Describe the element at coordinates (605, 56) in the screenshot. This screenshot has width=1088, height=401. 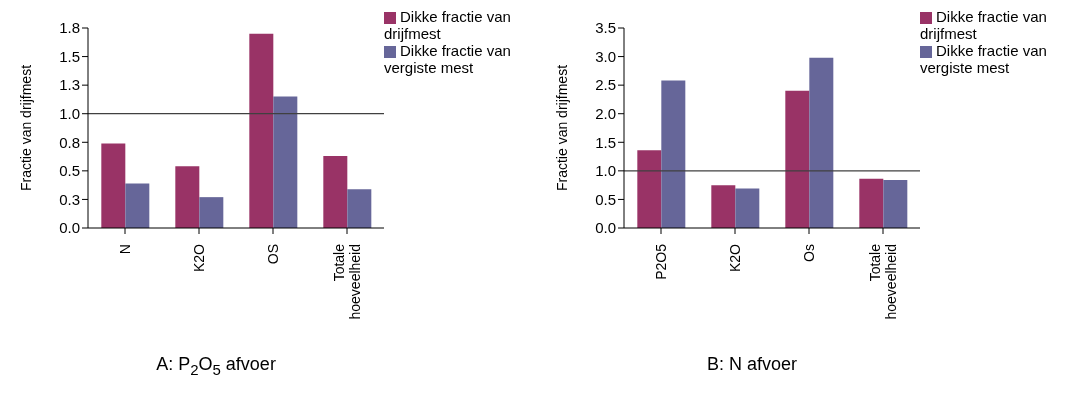
I see `y-tick-label: 3.0` at that location.